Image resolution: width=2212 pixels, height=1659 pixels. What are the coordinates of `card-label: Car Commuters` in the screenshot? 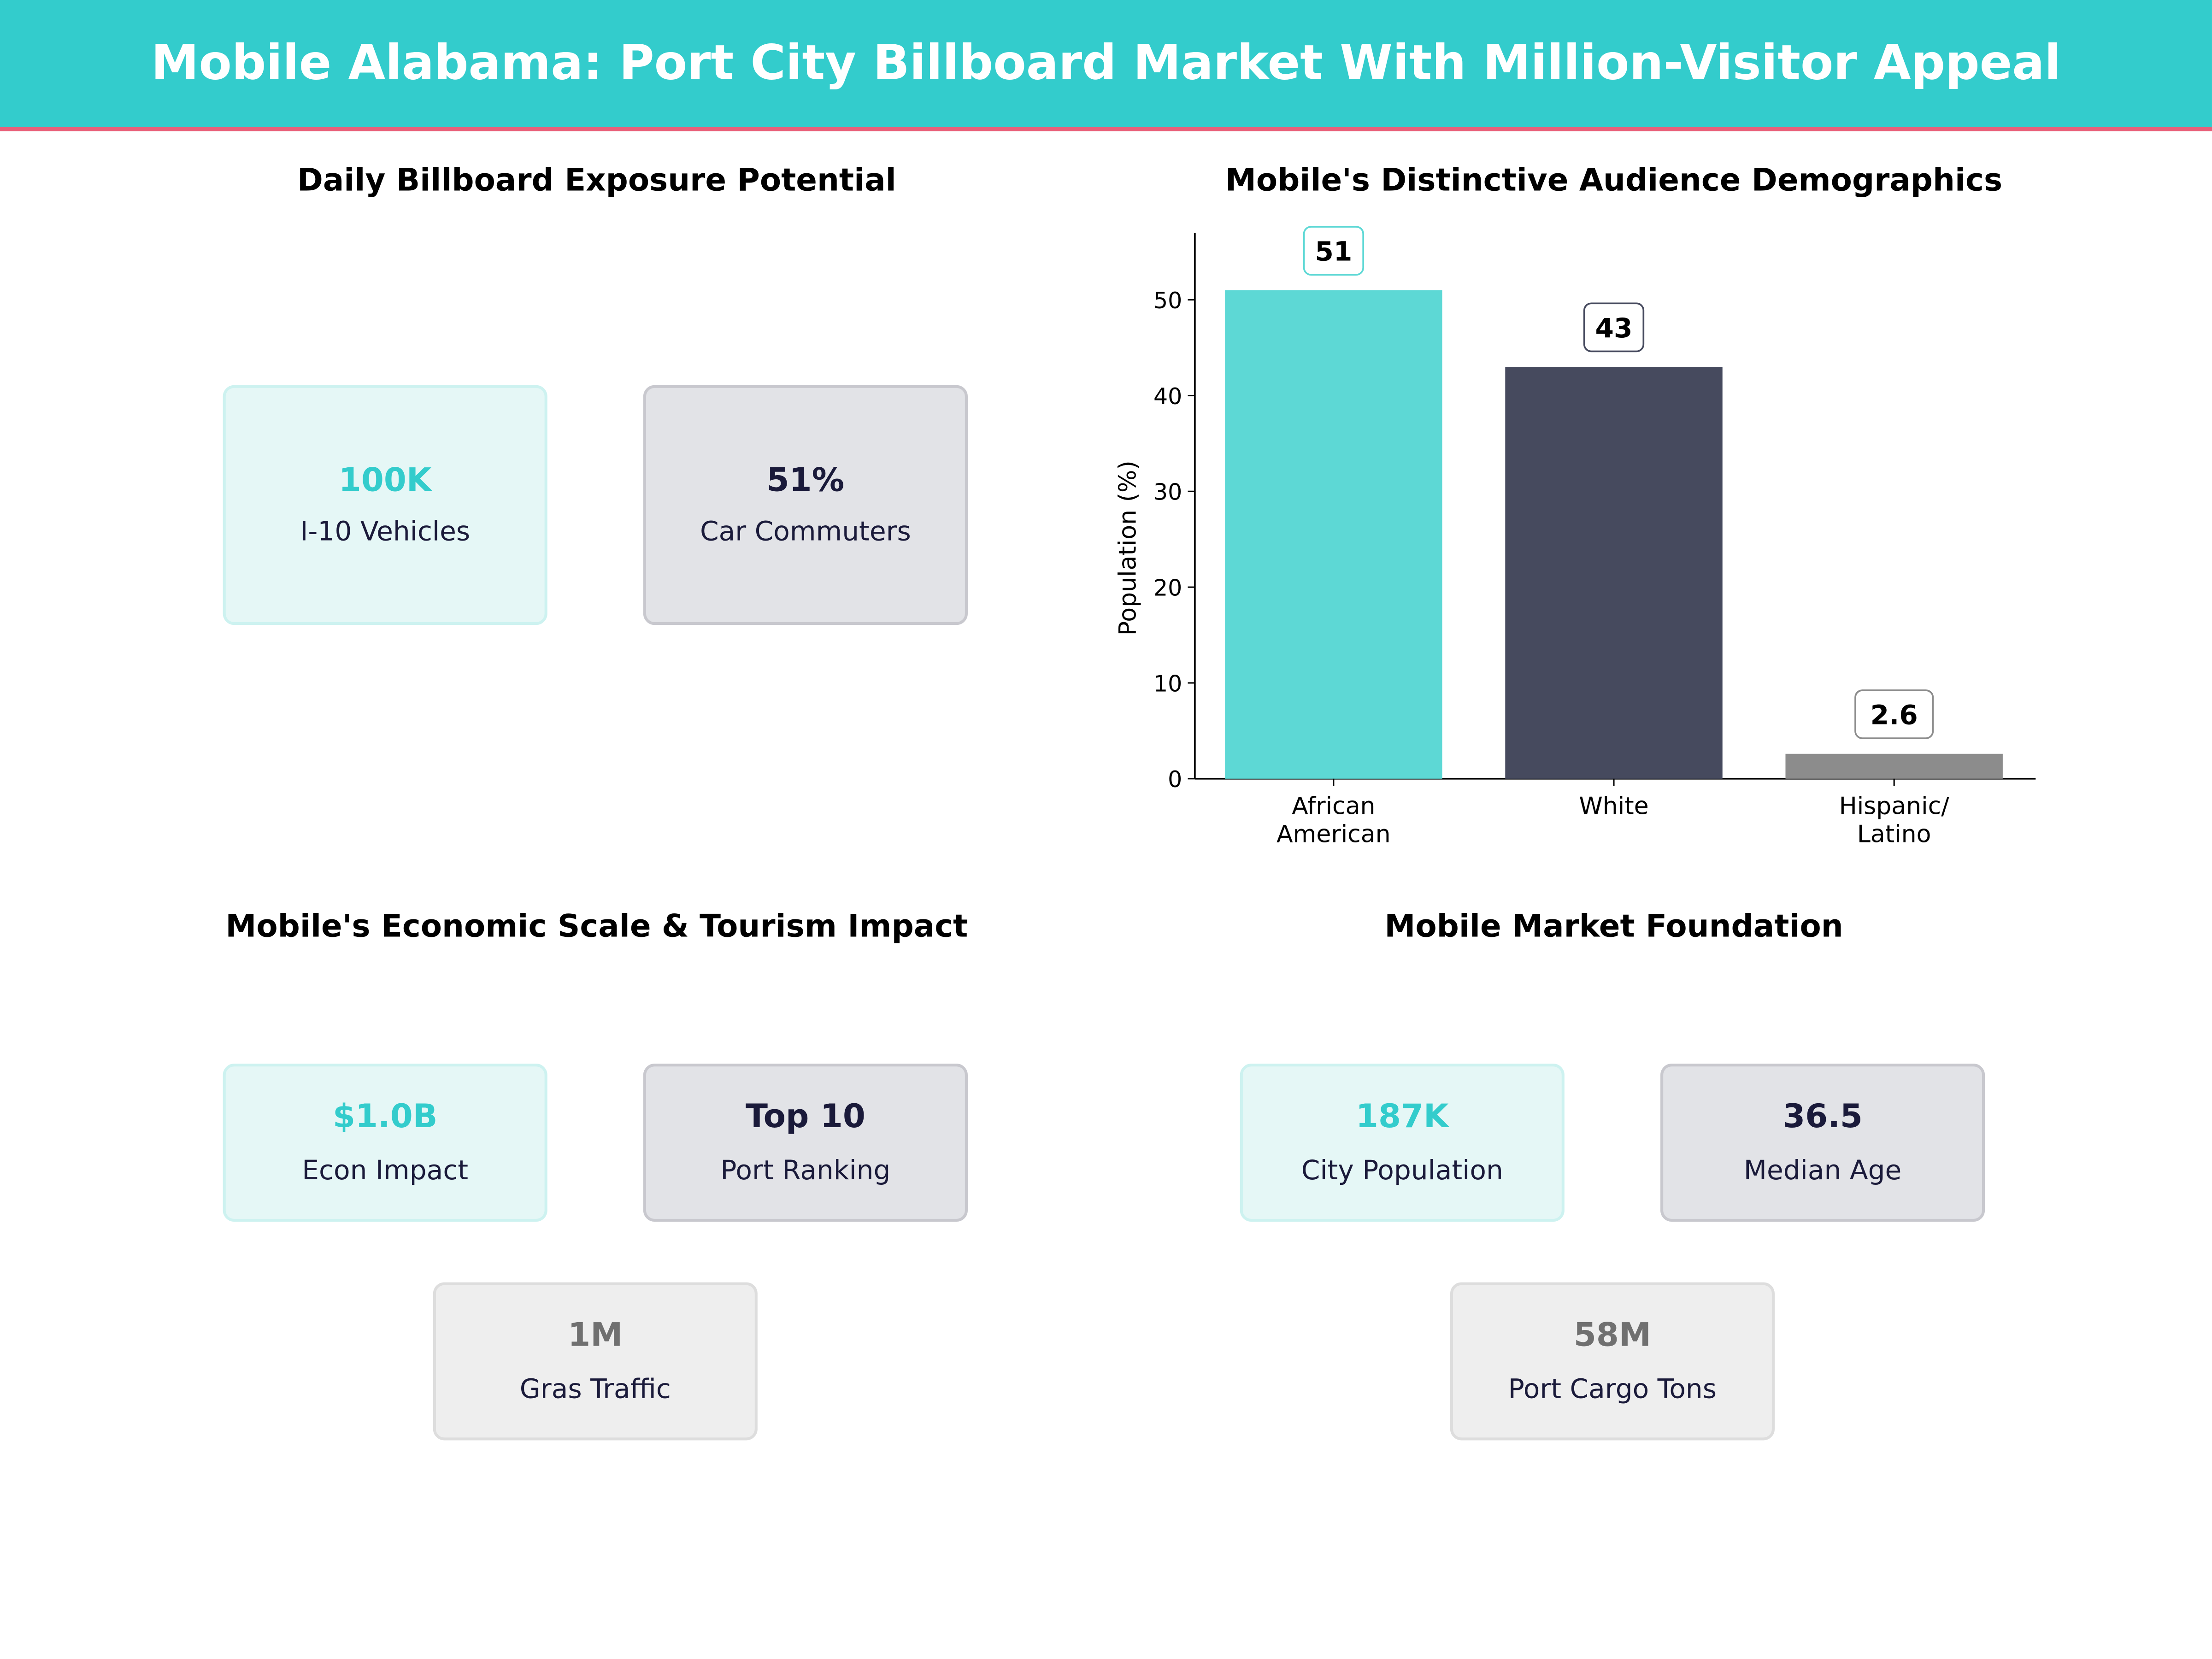 It's located at (805, 531).